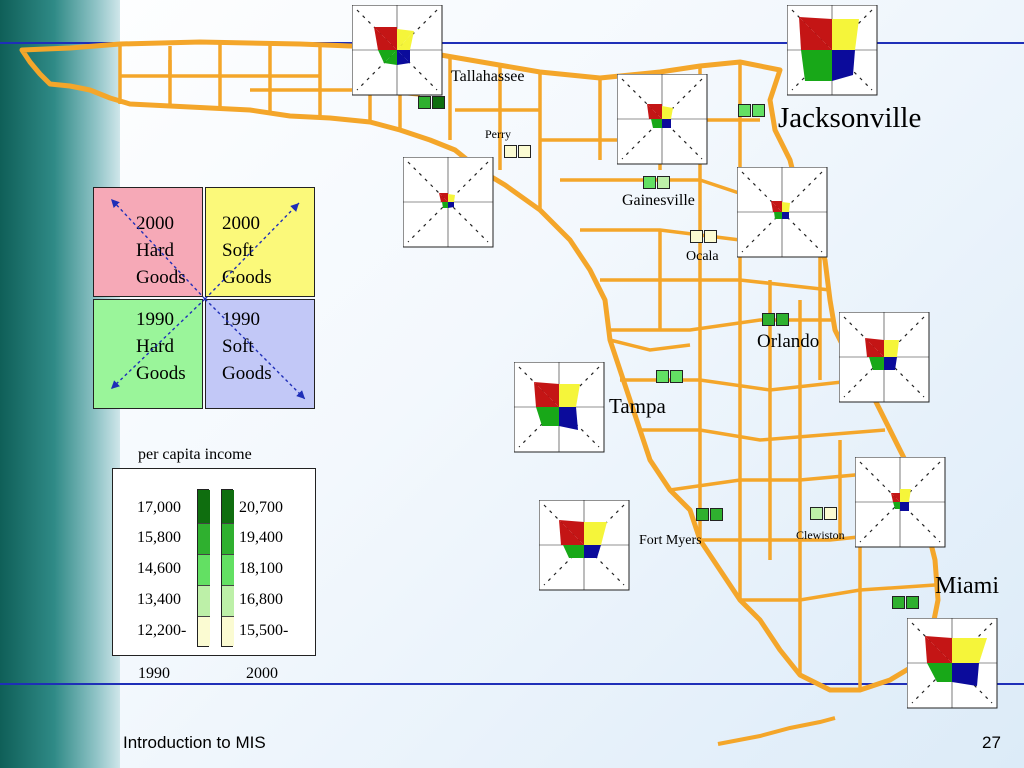  Describe the element at coordinates (670, 540) in the screenshot. I see `city-label-fort-myers: Fort Myers` at that location.